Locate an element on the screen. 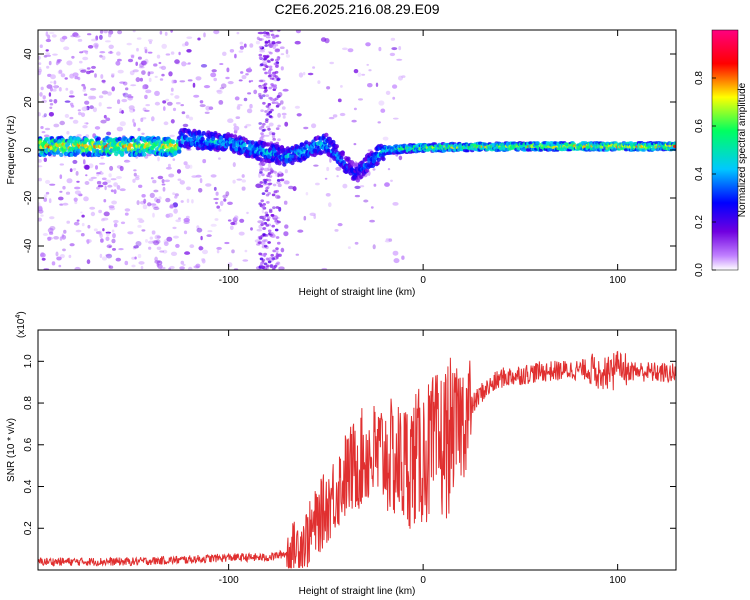 Image resolution: width=750 pixels, height=600 pixels. y-tick-label: 0.2 is located at coordinates (28, 528).